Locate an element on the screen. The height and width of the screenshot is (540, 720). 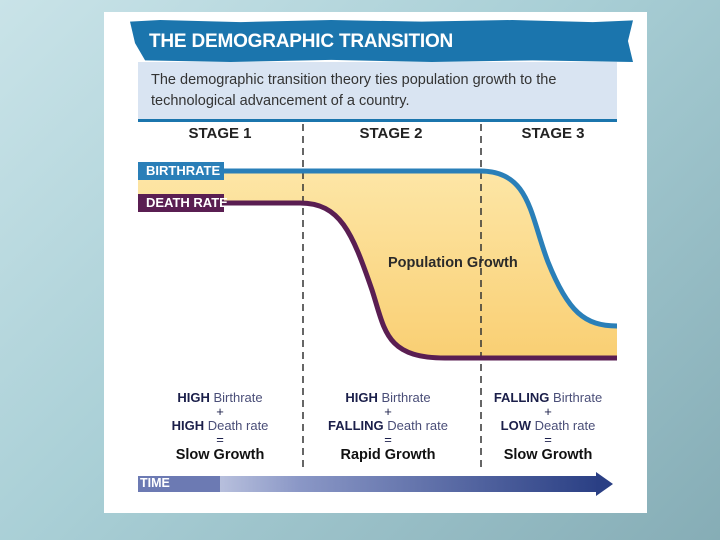
population-growth-label: Population Growth is located at coordinates (453, 263).